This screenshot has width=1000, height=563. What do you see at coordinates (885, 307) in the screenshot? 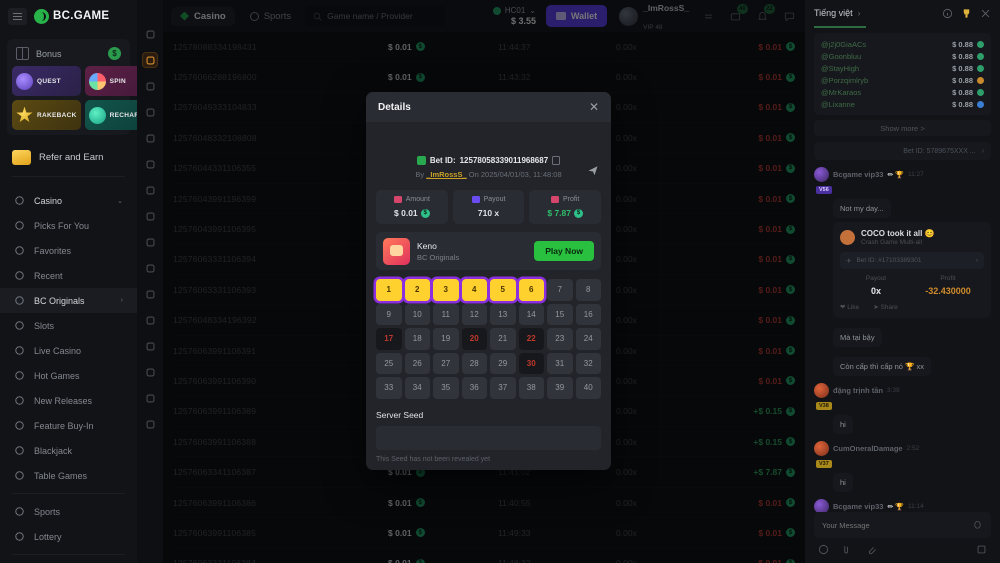
I see `share-button: ➤ Share` at bounding box center [885, 307].